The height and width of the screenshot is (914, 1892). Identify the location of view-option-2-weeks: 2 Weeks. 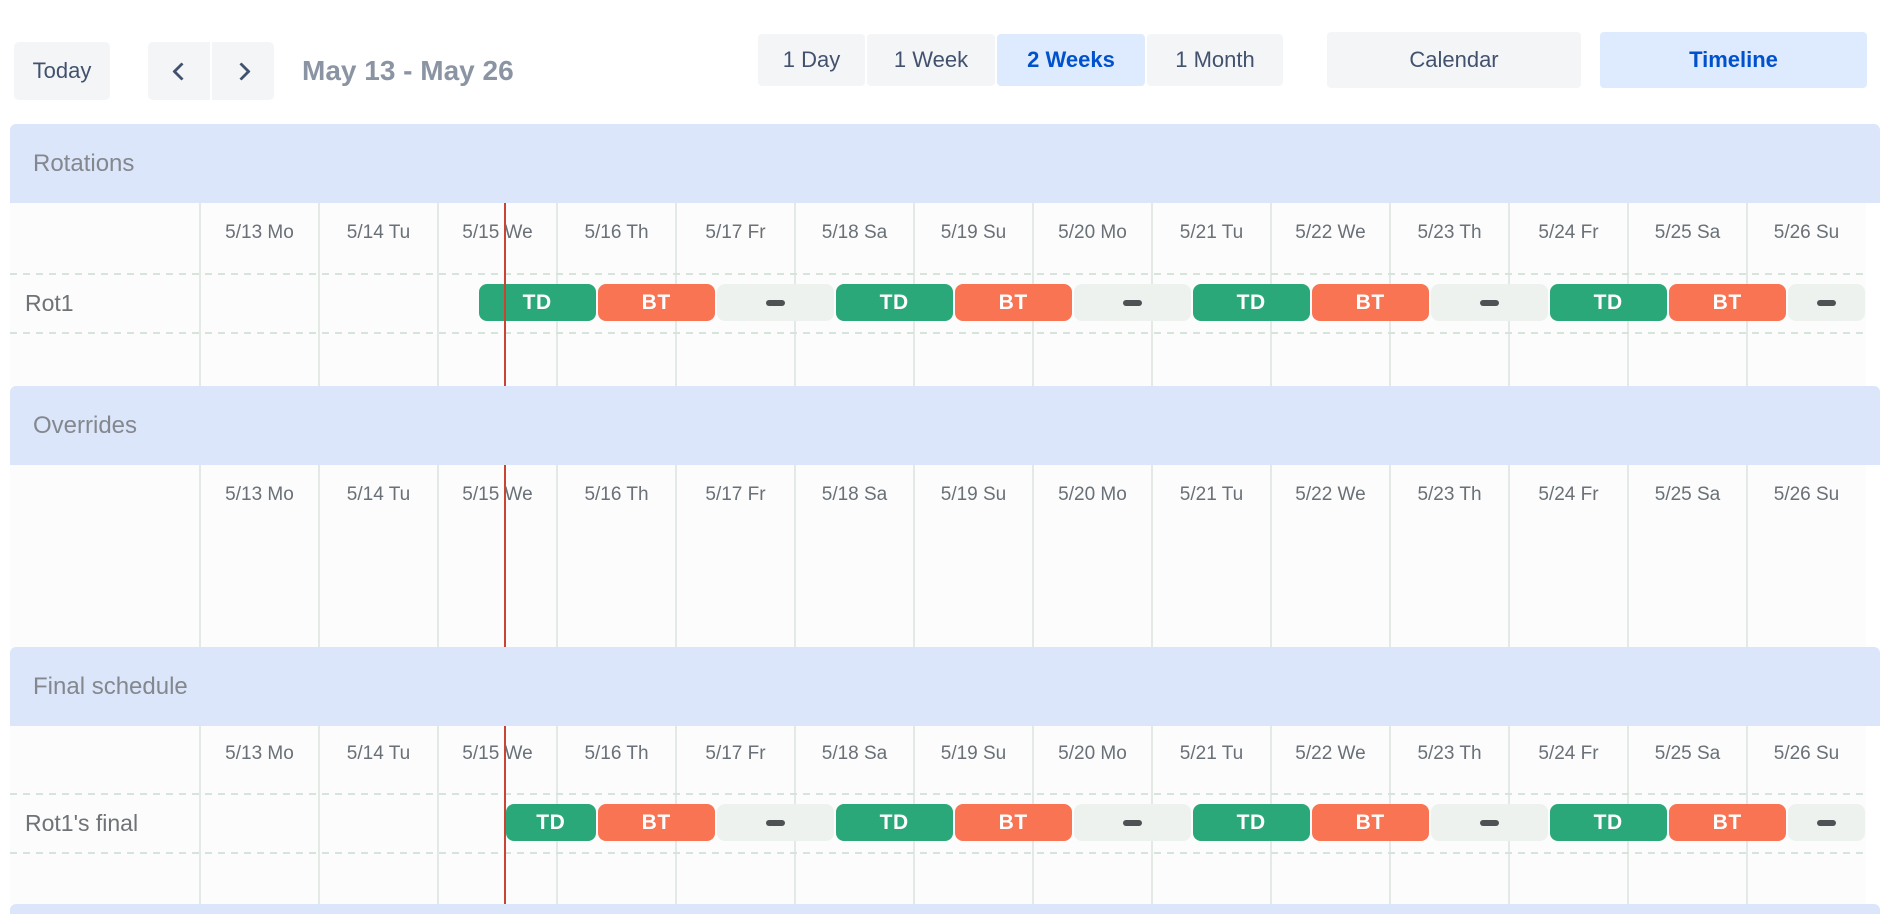
(1071, 60).